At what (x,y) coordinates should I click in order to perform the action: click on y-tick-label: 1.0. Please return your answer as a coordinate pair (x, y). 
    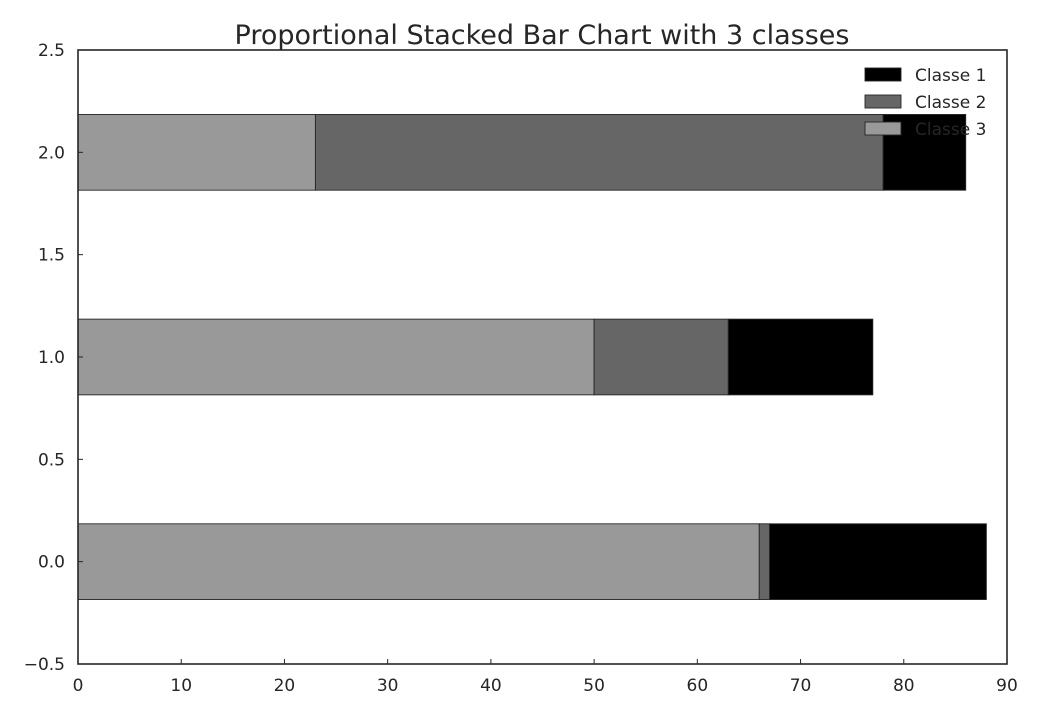
    Looking at the image, I should click on (51, 358).